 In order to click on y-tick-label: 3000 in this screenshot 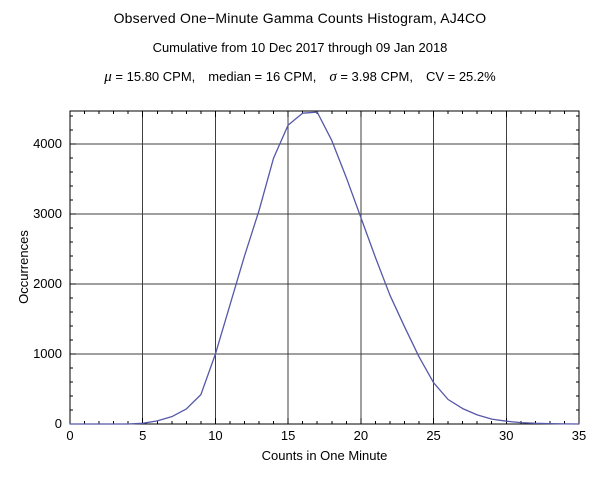, I will do `click(47, 213)`.